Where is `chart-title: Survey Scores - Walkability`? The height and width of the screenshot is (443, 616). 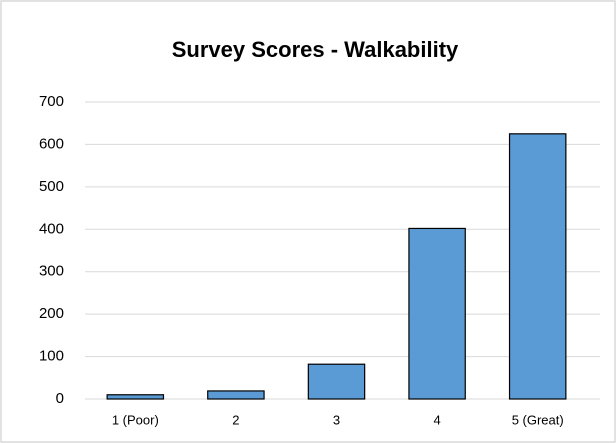 chart-title: Survey Scores - Walkability is located at coordinates (315, 49).